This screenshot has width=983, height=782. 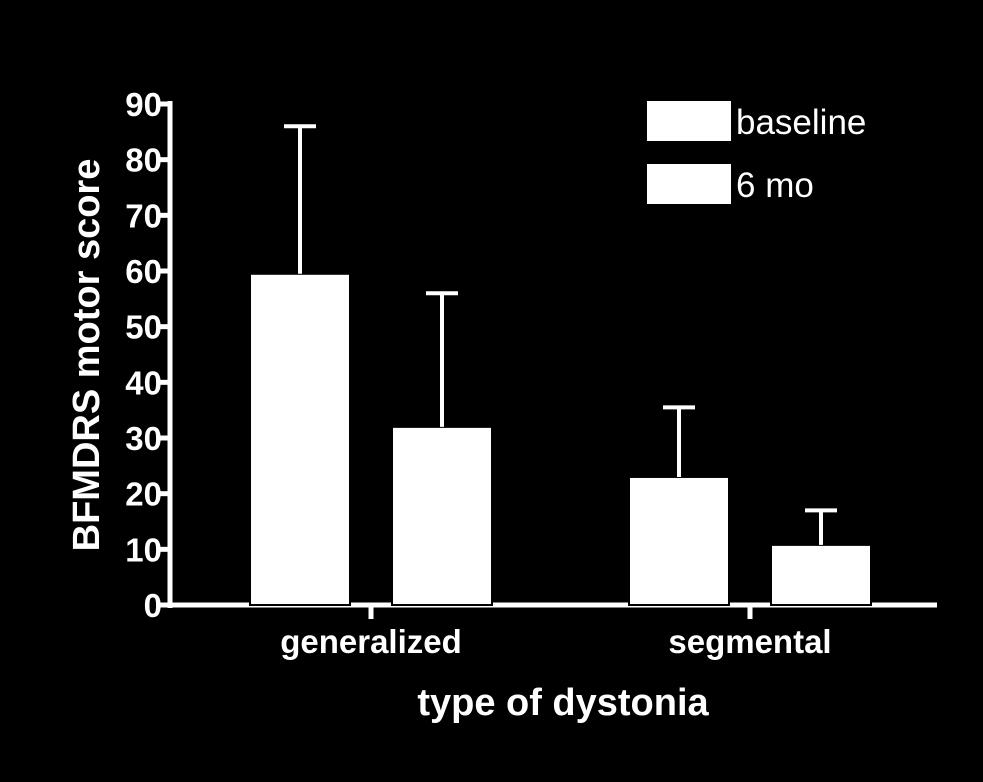 What do you see at coordinates (756, 153) in the screenshot?
I see `legend: baseline 6 mo` at bounding box center [756, 153].